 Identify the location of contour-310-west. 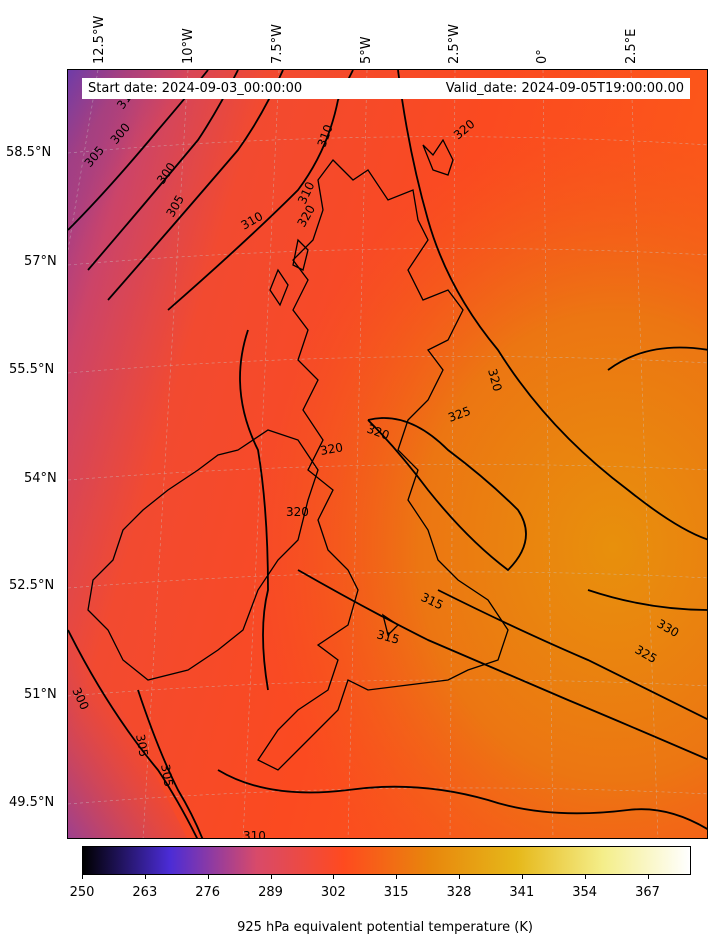
(254, 510).